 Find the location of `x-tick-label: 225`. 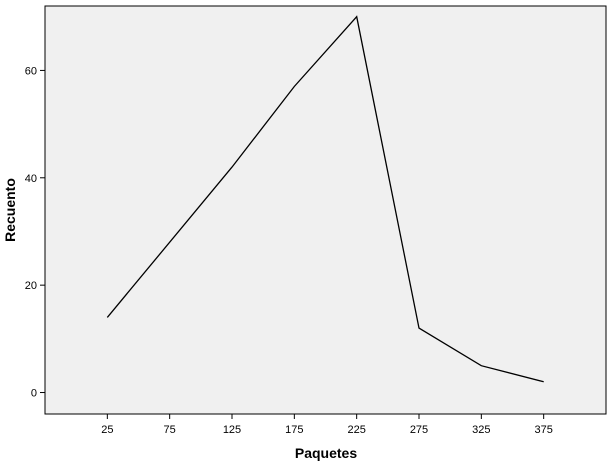

x-tick-label: 225 is located at coordinates (356, 430).